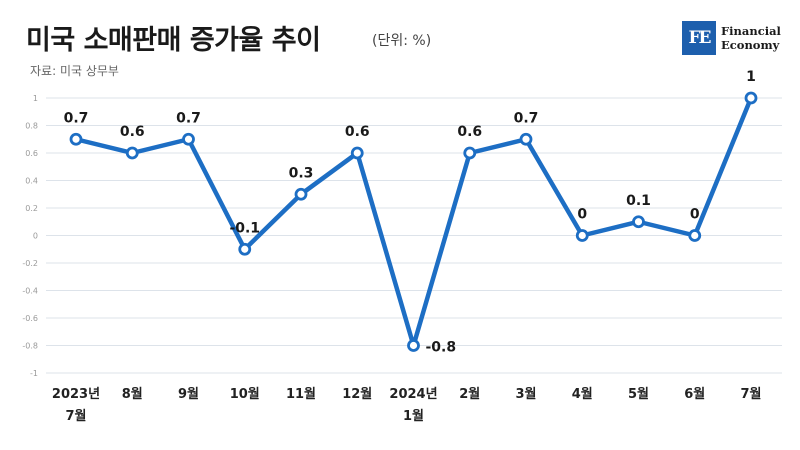  I want to click on y-tick-label: -0.6, so click(30, 318).